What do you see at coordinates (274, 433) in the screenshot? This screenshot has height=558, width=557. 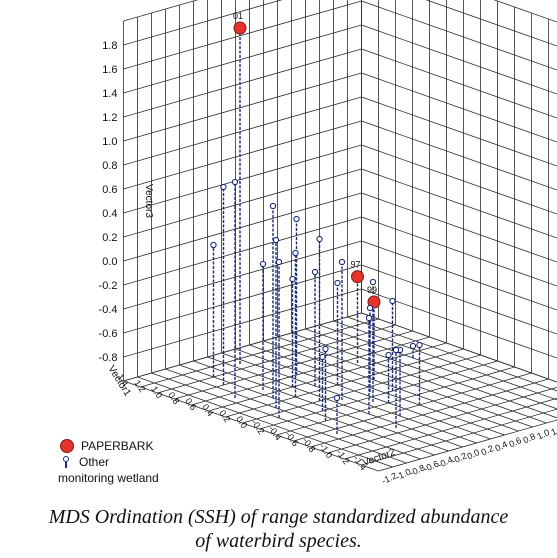 I see `y-tick-label: -0.4` at bounding box center [274, 433].